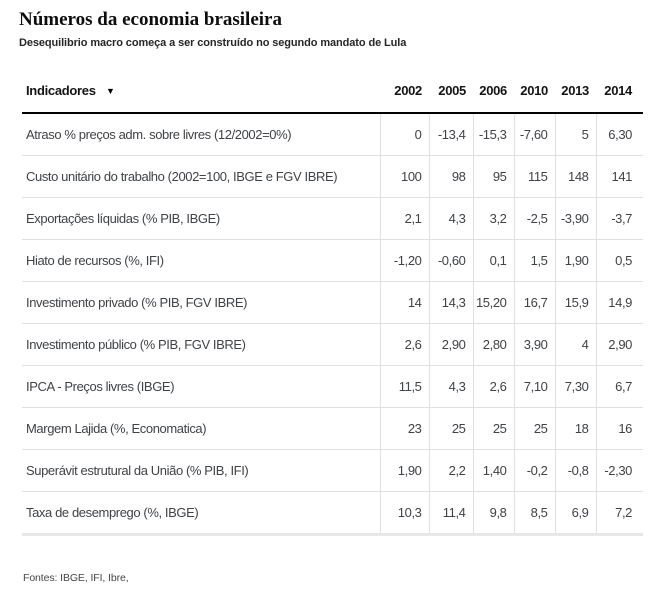 This screenshot has height=602, width=671. Describe the element at coordinates (450, 302) in the screenshot. I see `value-cell: 14,3` at that location.